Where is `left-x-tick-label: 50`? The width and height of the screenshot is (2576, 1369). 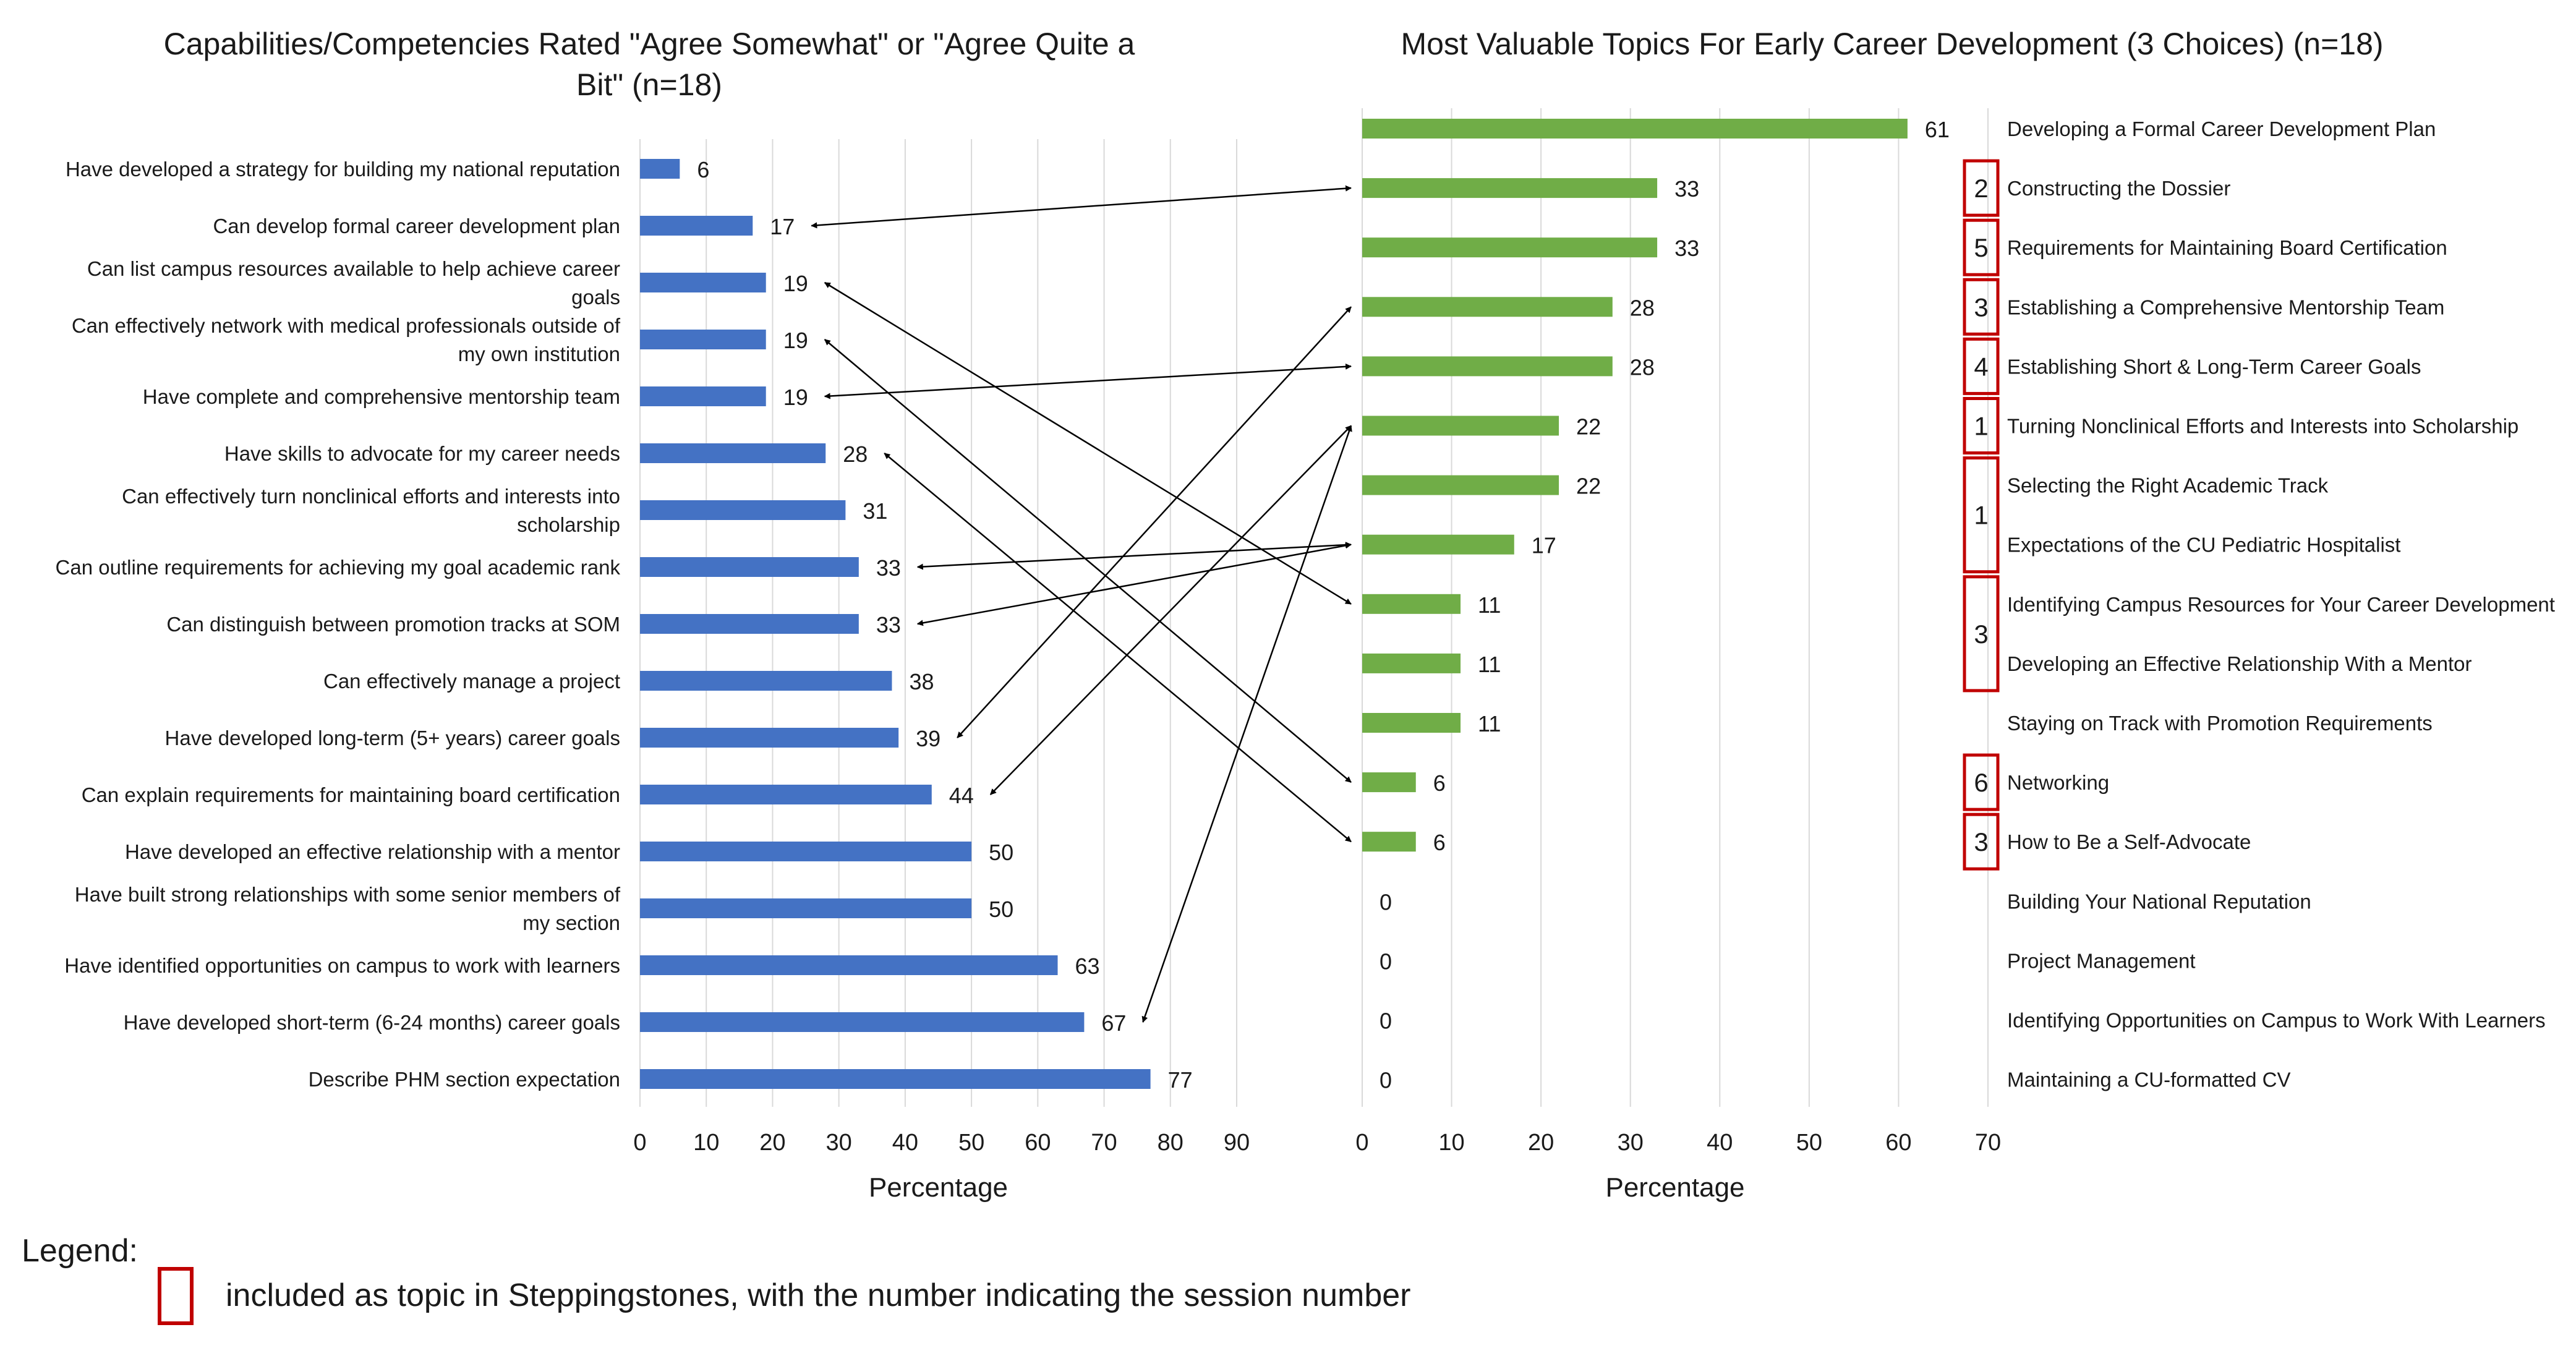
left-x-tick-label: 50 is located at coordinates (971, 1143).